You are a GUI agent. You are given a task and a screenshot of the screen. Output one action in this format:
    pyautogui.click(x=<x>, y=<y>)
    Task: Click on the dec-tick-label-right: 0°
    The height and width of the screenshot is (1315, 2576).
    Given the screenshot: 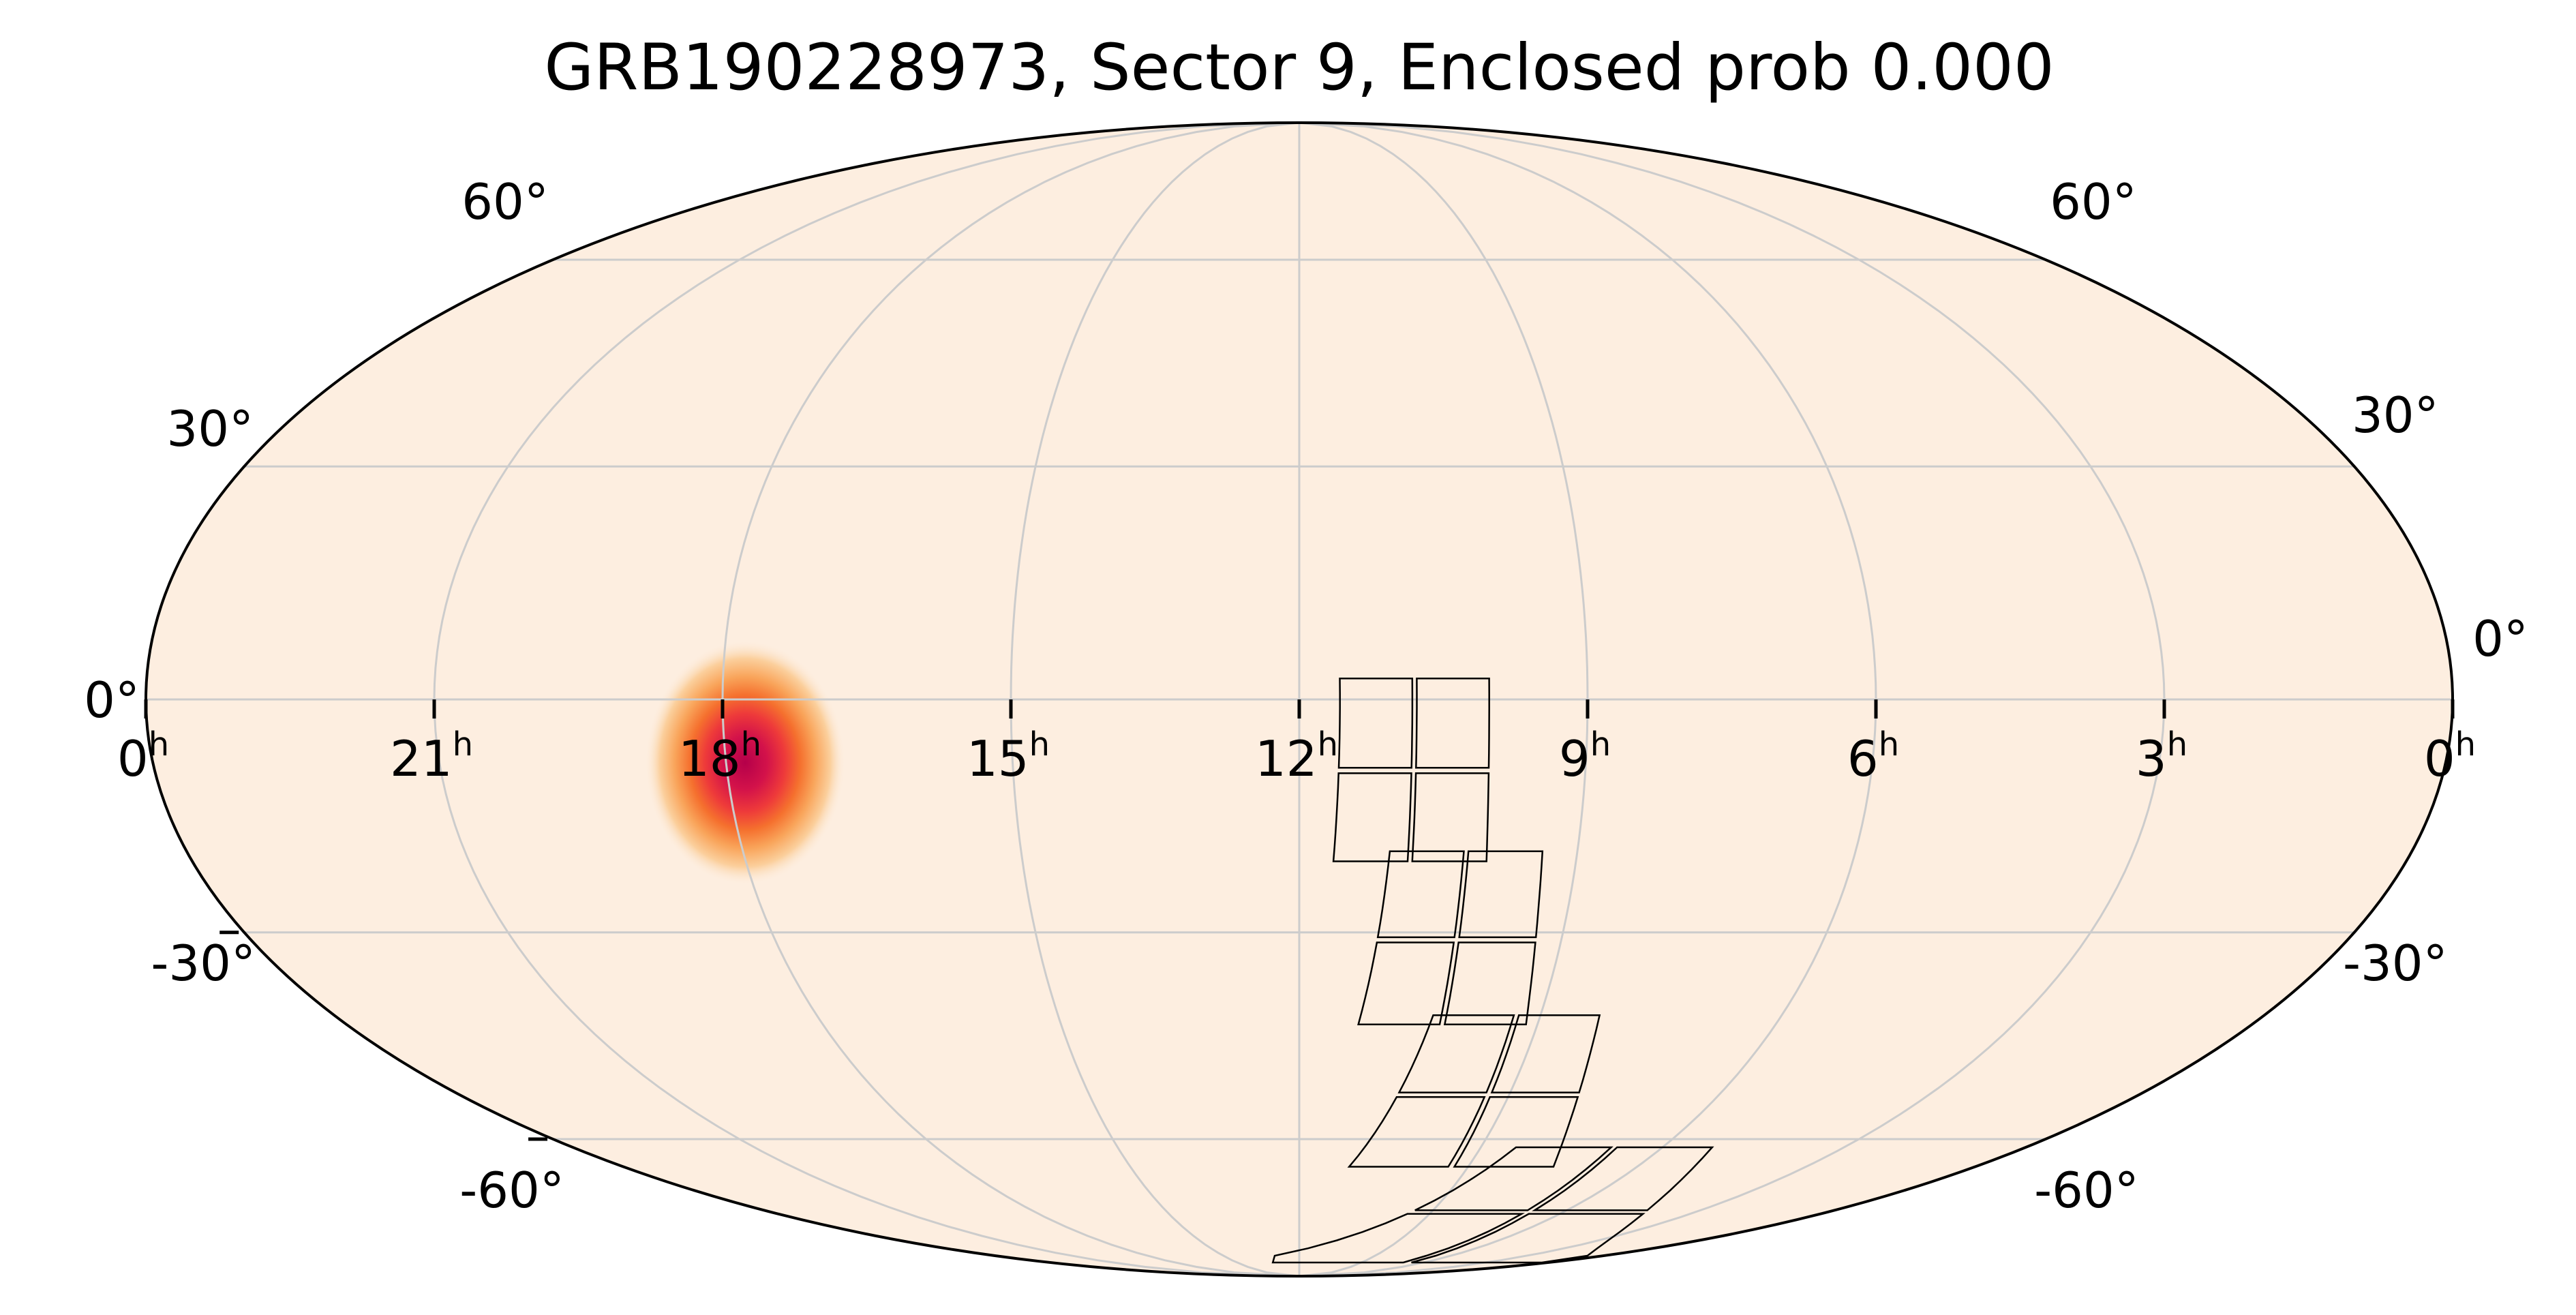 What is the action you would take?
    pyautogui.click(x=2500, y=638)
    